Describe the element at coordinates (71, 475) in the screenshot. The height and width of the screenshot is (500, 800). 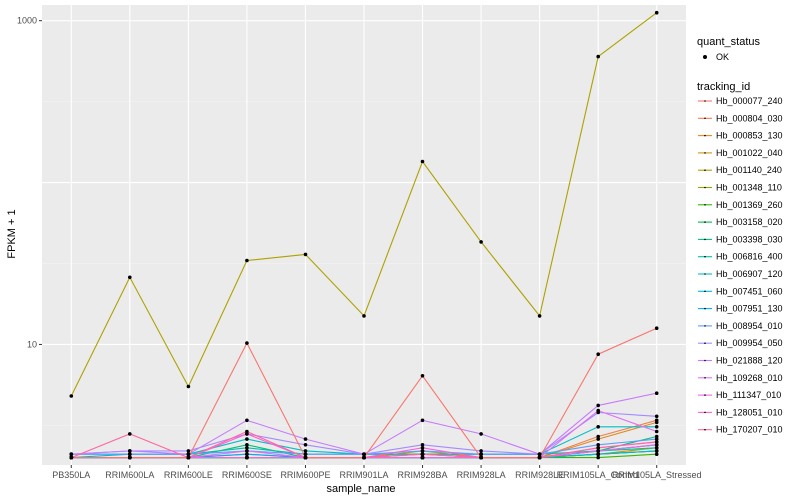
I see `x-tick-label: PB350LA` at that location.